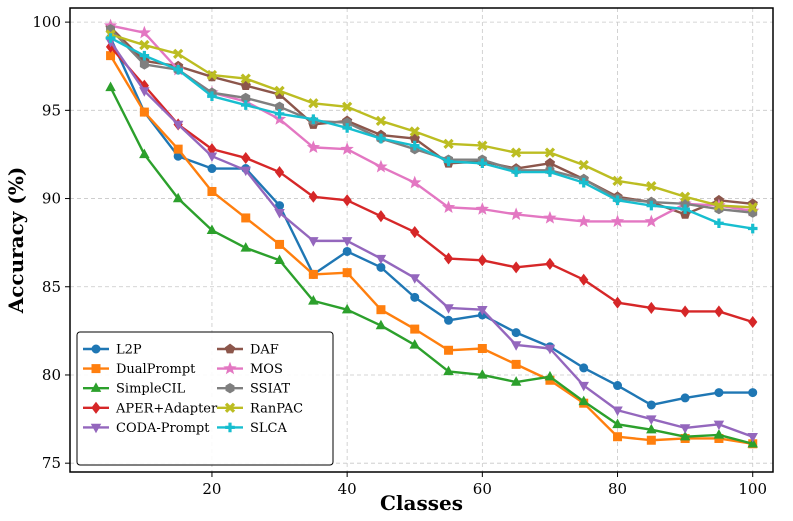 The height and width of the screenshot is (521, 793). What do you see at coordinates (347, 489) in the screenshot?
I see `x-tick-label: 40` at bounding box center [347, 489].